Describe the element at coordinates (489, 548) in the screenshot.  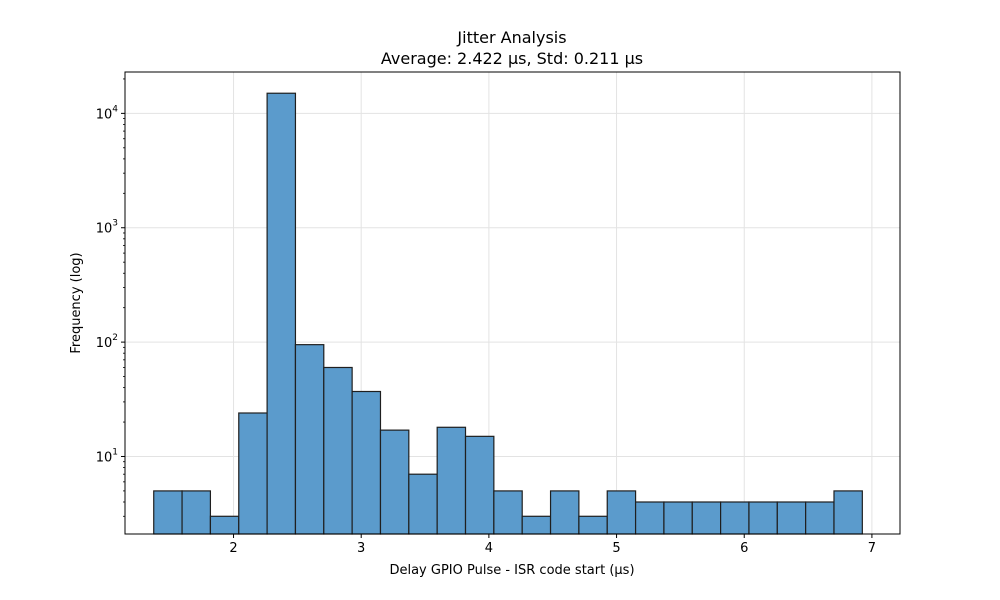
I see `x-tick-label: 4` at that location.